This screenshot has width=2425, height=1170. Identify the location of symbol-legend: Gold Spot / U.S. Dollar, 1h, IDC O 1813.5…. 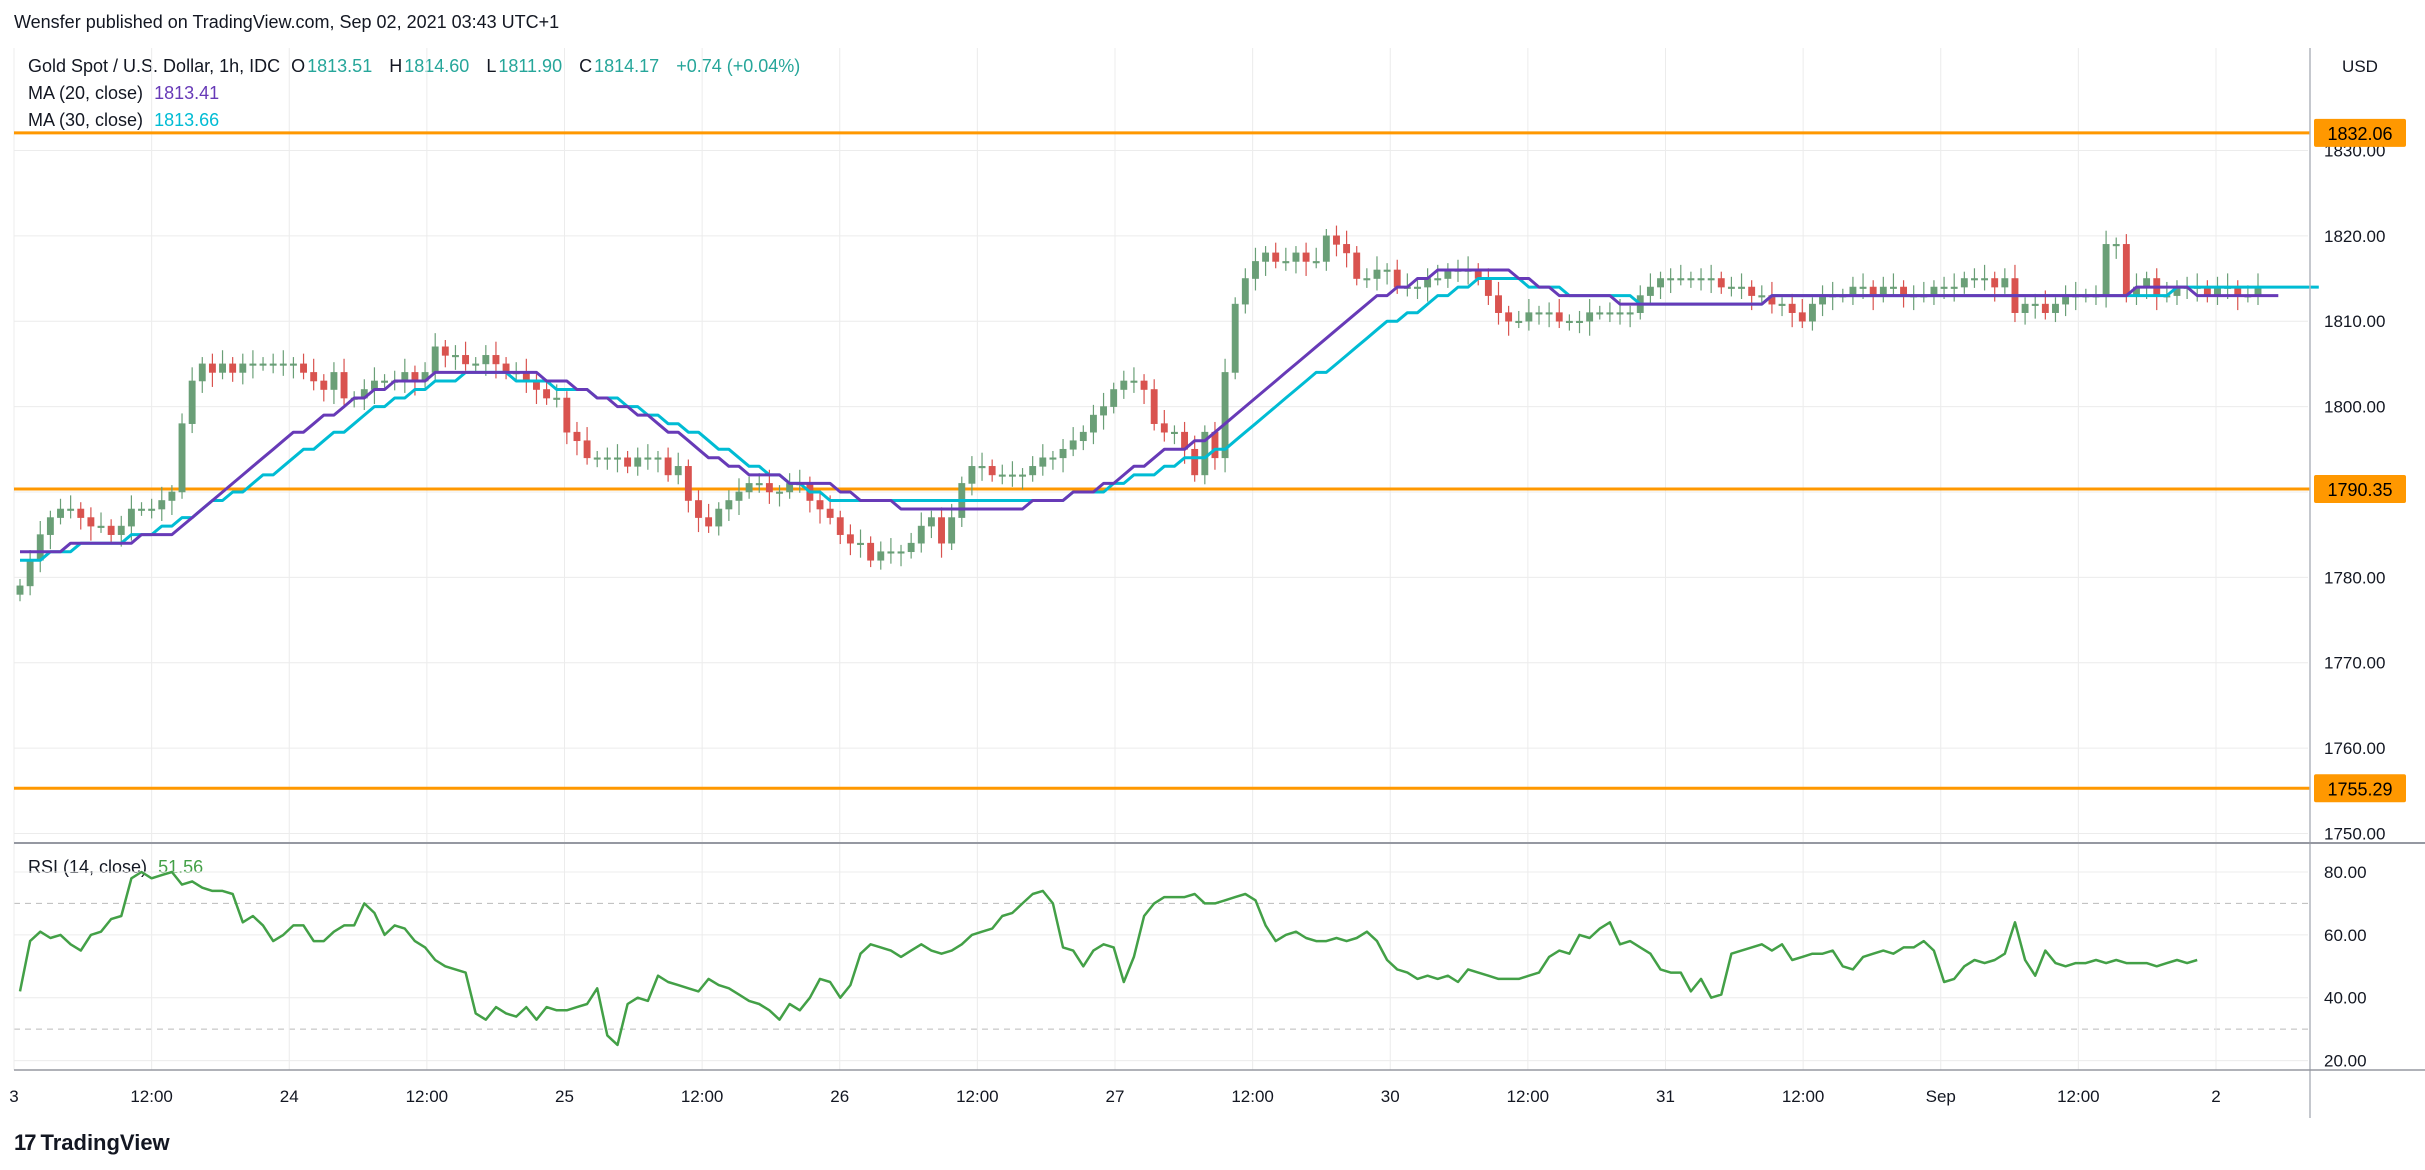
(417, 66).